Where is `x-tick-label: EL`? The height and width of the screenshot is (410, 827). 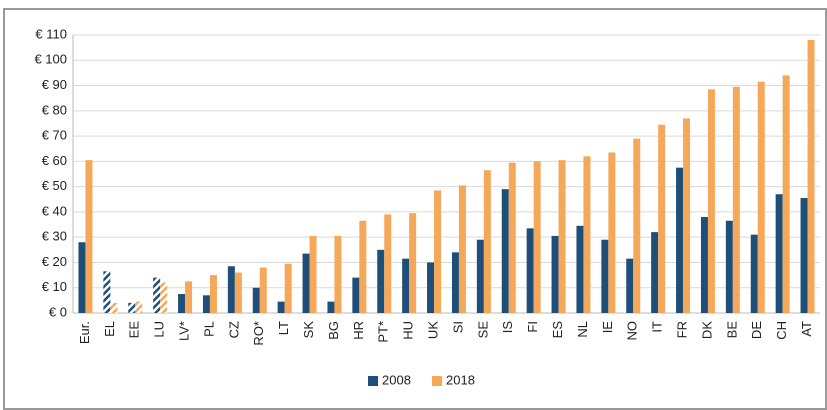
x-tick-label: EL is located at coordinates (109, 329).